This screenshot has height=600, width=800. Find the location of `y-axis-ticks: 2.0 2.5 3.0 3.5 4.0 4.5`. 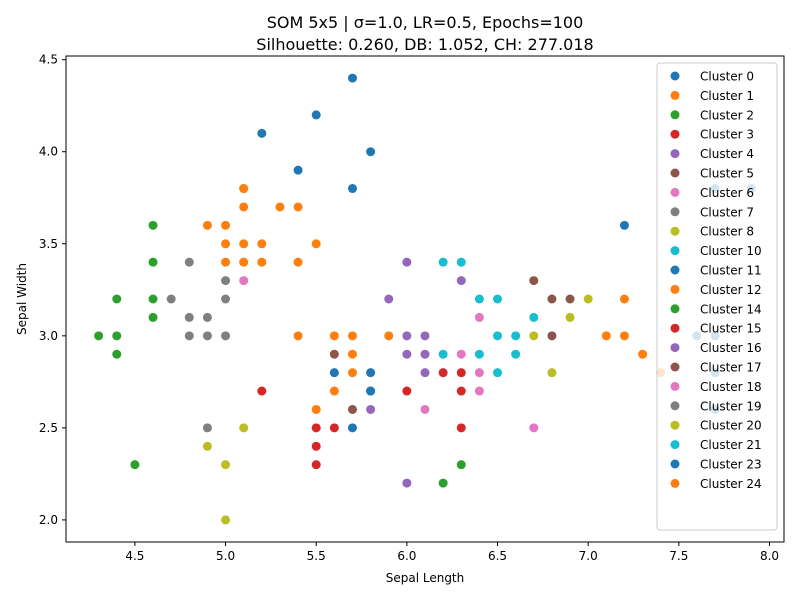

y-axis-ticks: 2.0 2.5 3.0 3.5 4.0 4.5 is located at coordinates (52, 290).